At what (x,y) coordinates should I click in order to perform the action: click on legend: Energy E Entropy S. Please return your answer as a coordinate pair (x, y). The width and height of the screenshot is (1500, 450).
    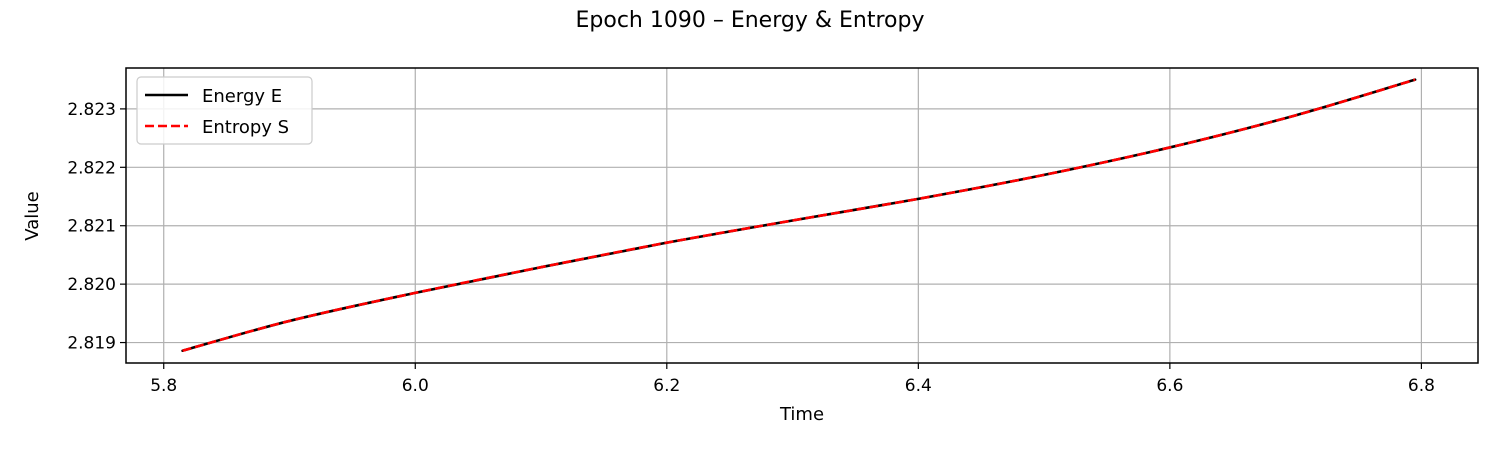
    Looking at the image, I should click on (224, 110).